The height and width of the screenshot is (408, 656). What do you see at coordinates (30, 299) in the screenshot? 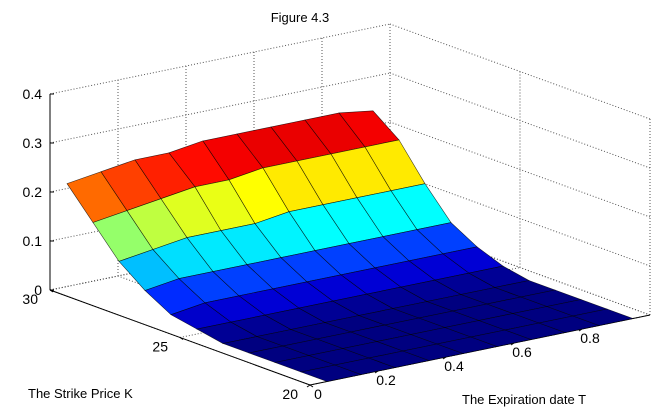
I see `y-tick-label: 30` at bounding box center [30, 299].